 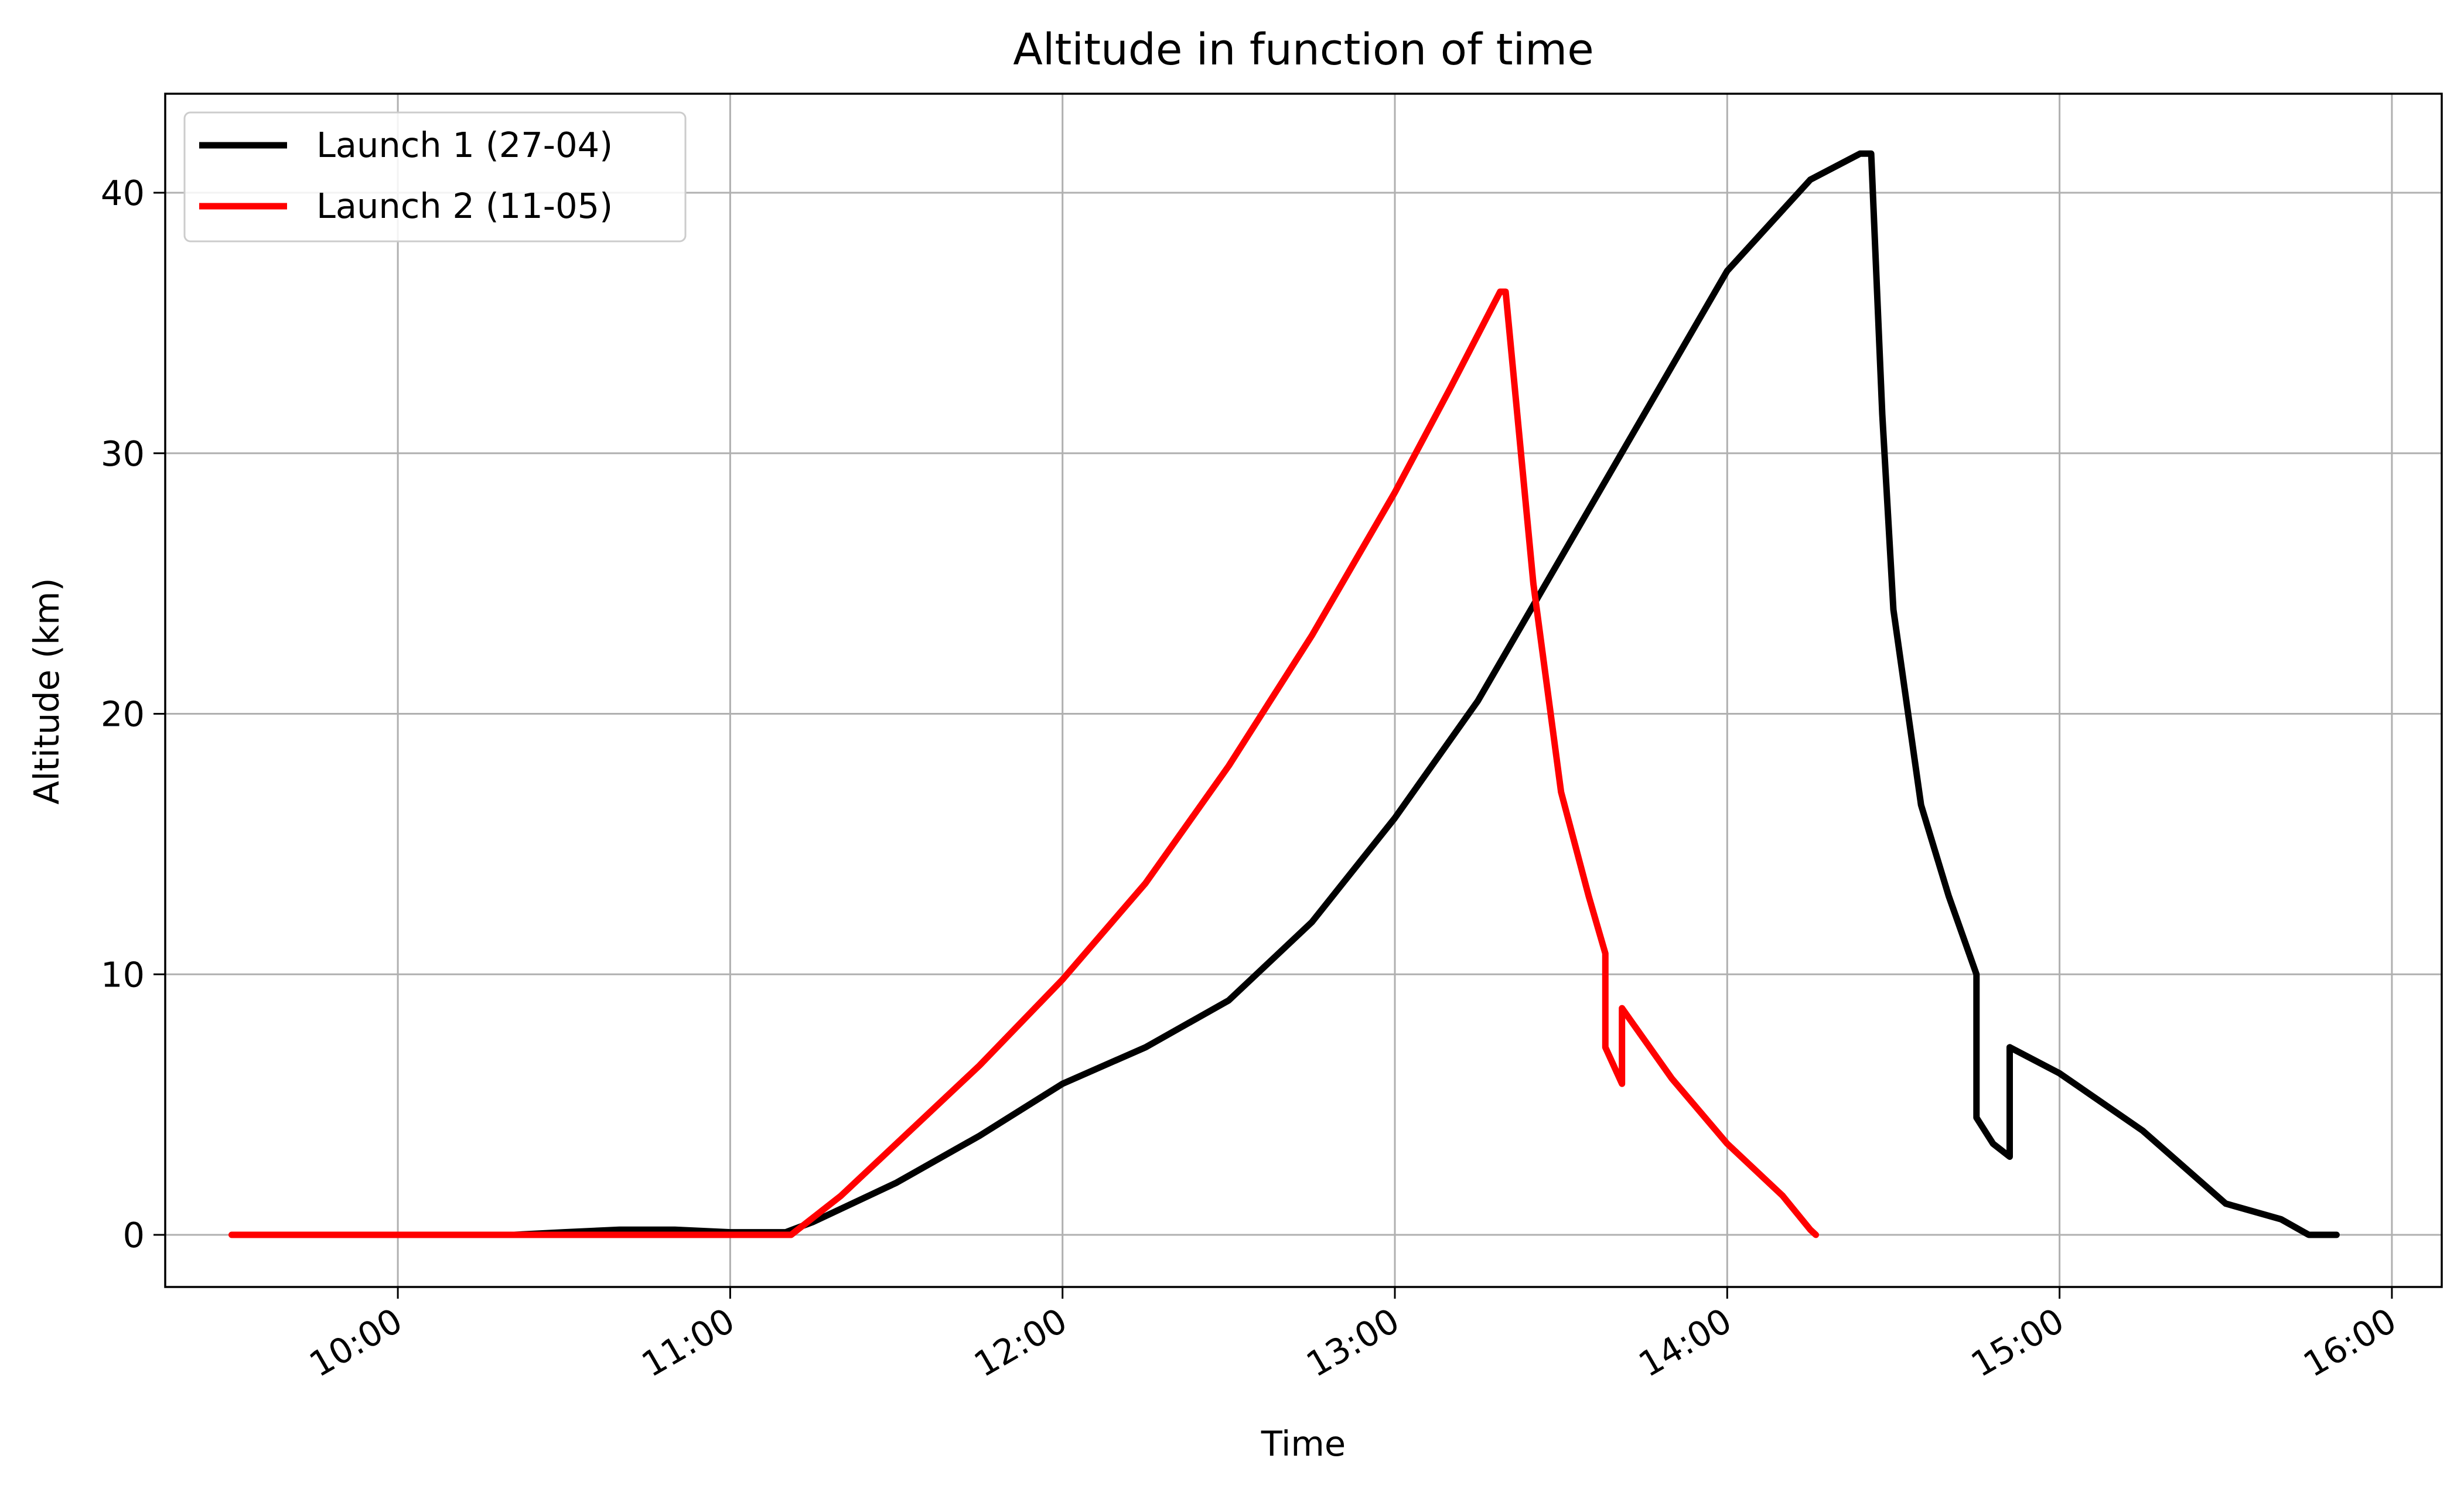 What do you see at coordinates (123, 974) in the screenshot?
I see `y-tick-label: 10` at bounding box center [123, 974].